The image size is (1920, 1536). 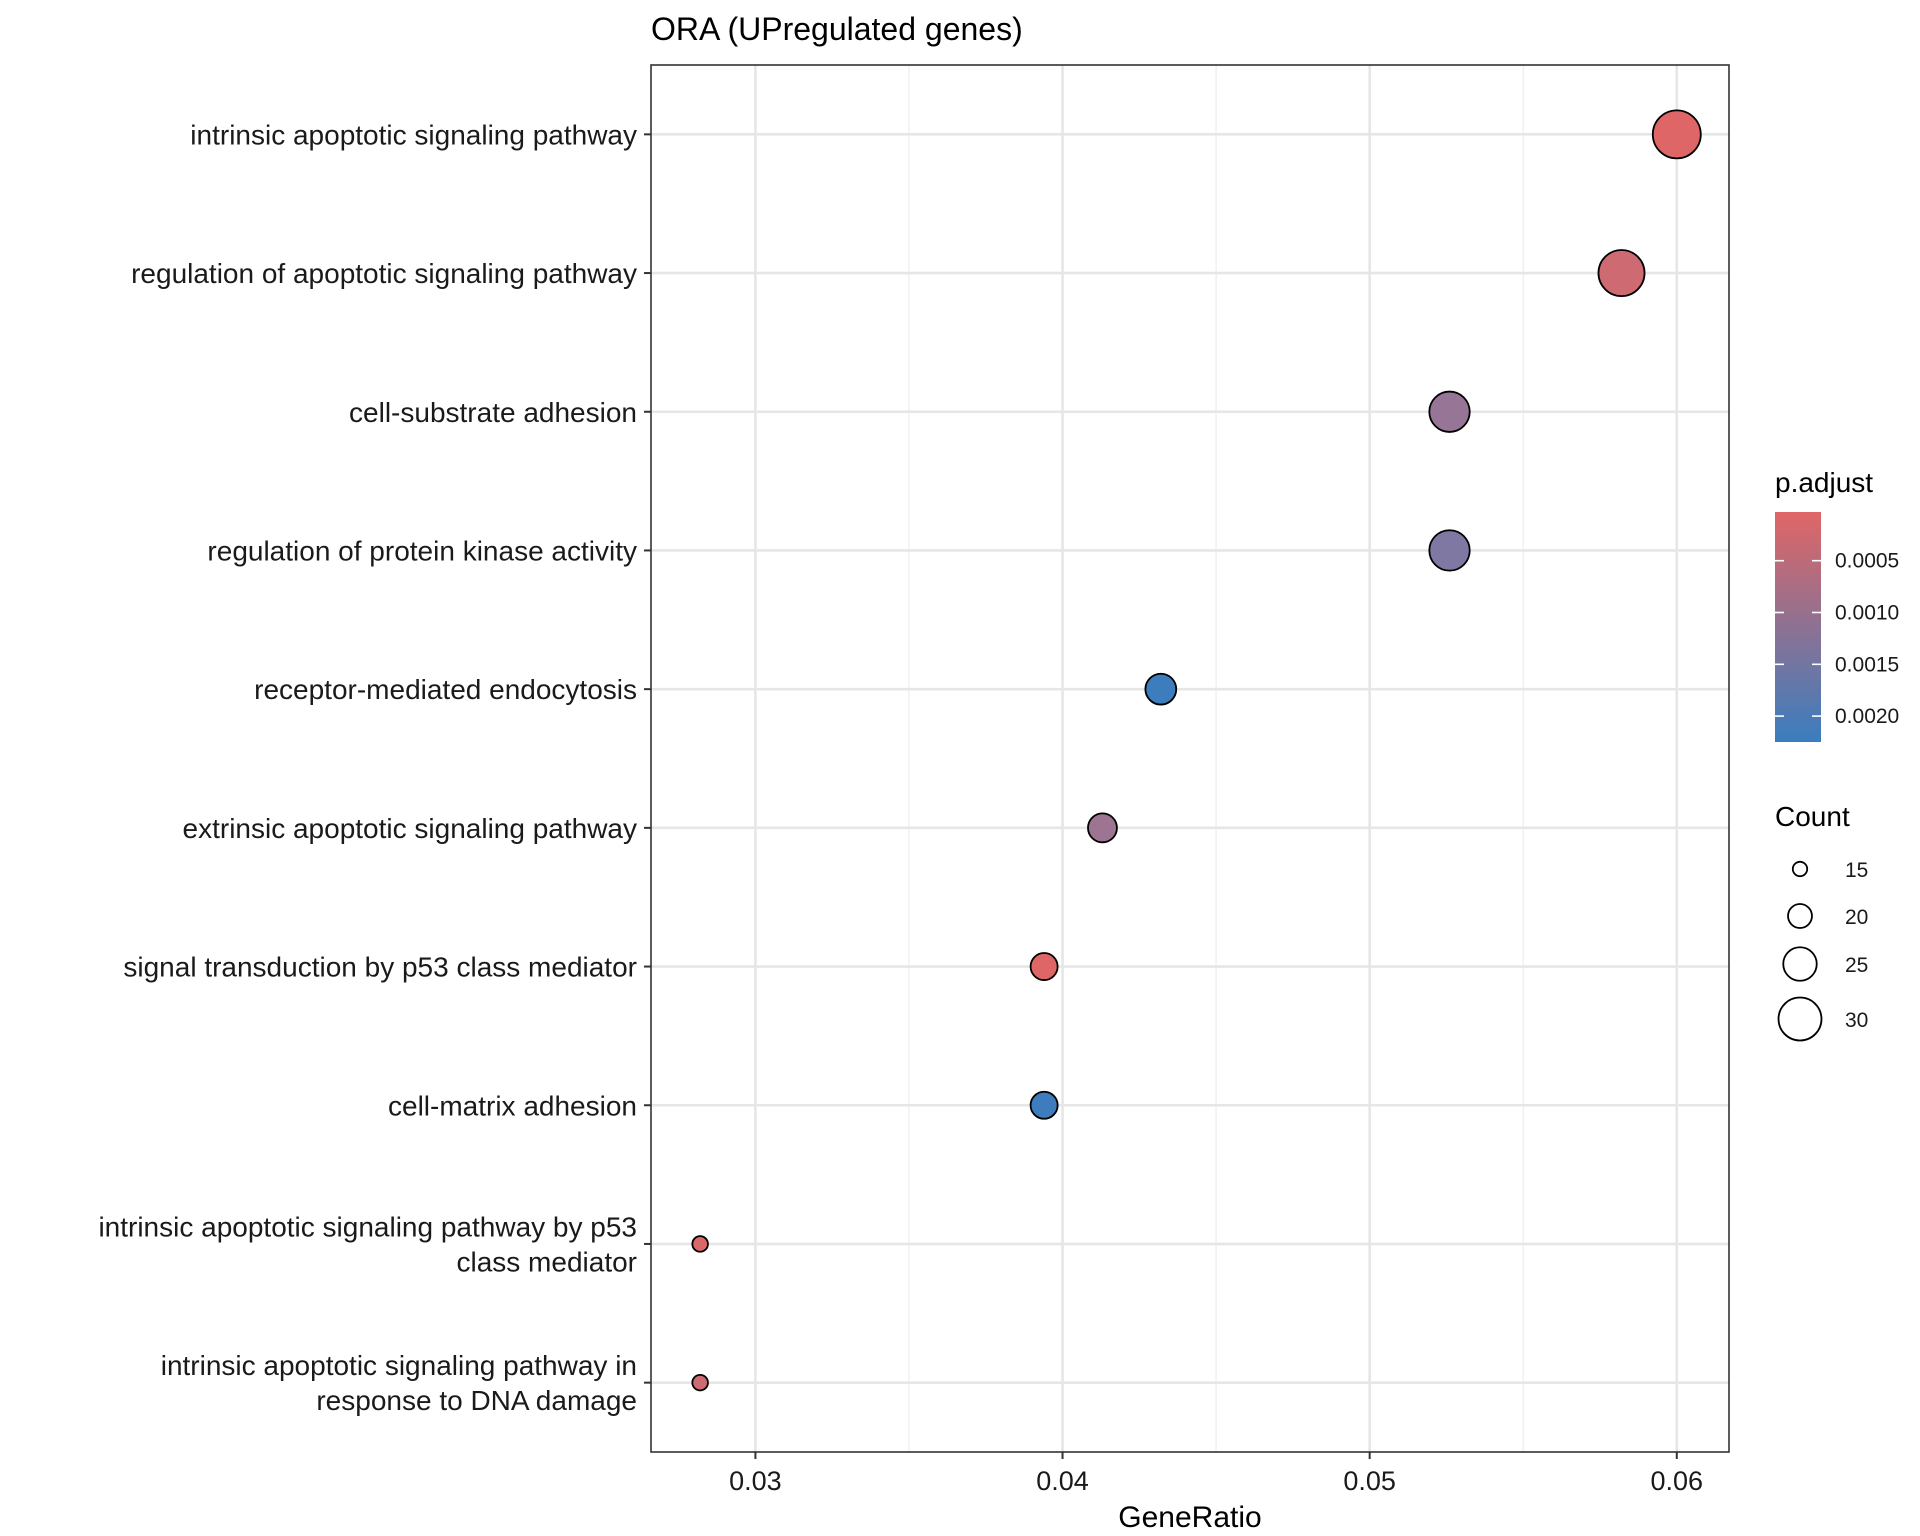 What do you see at coordinates (837, 29) in the screenshot?
I see `chart-title: ORA (UPregulated genes)` at bounding box center [837, 29].